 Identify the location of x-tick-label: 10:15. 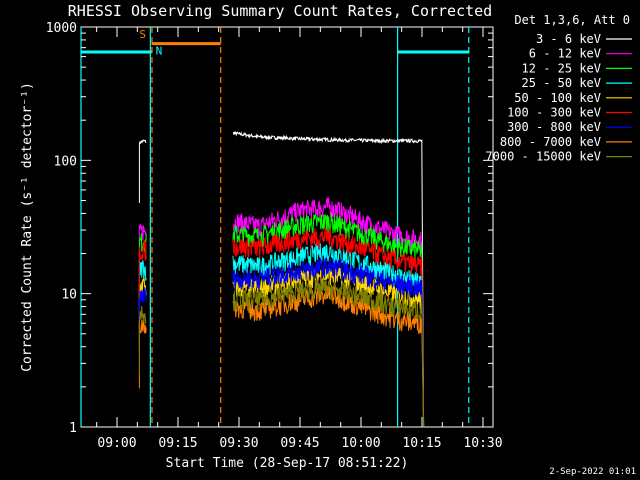
(421, 443).